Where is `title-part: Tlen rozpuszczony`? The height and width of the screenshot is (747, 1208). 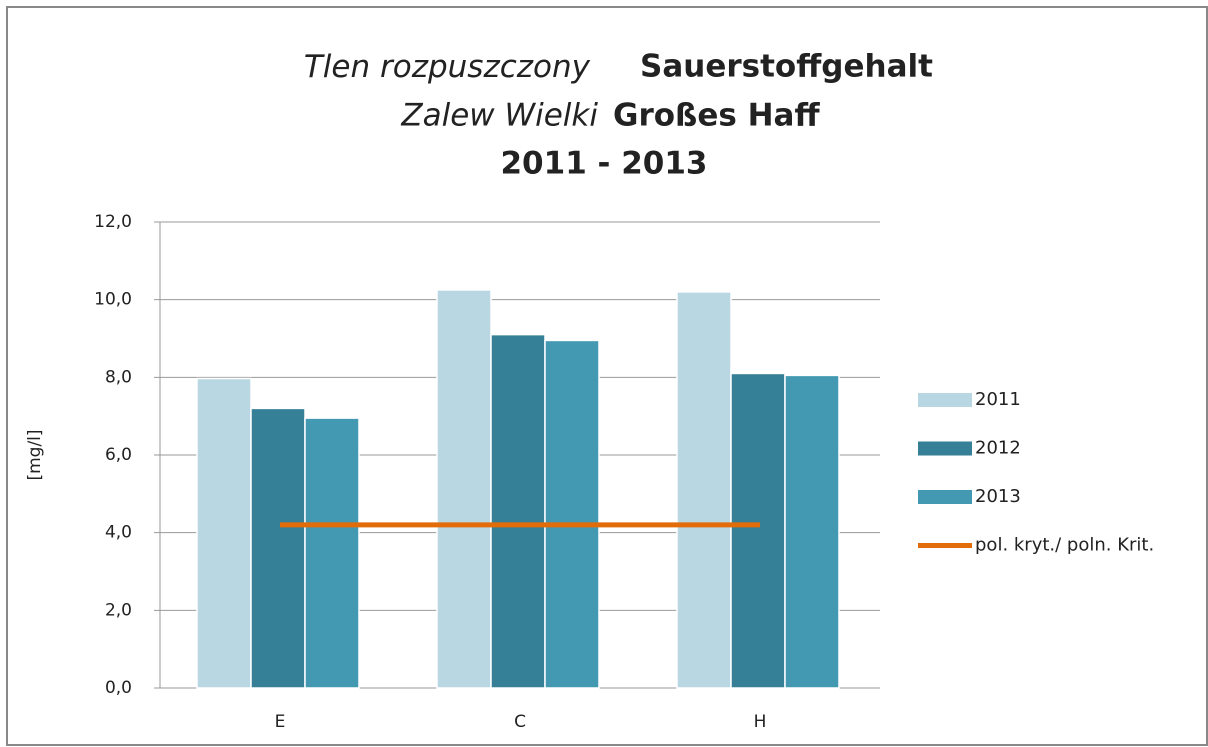
title-part: Tlen rozpuszczony is located at coordinates (447, 67).